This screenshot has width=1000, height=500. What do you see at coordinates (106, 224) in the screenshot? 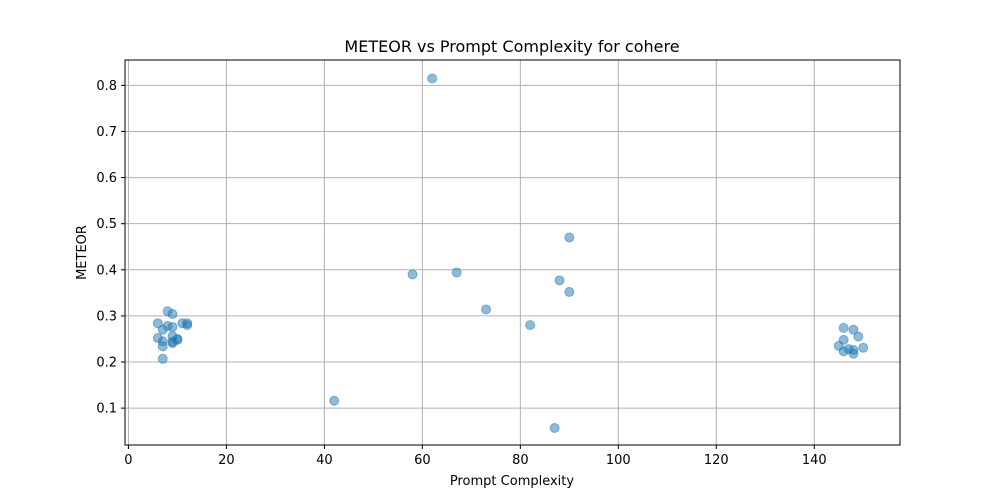
I see `y-tick-label: 0.5` at bounding box center [106, 224].